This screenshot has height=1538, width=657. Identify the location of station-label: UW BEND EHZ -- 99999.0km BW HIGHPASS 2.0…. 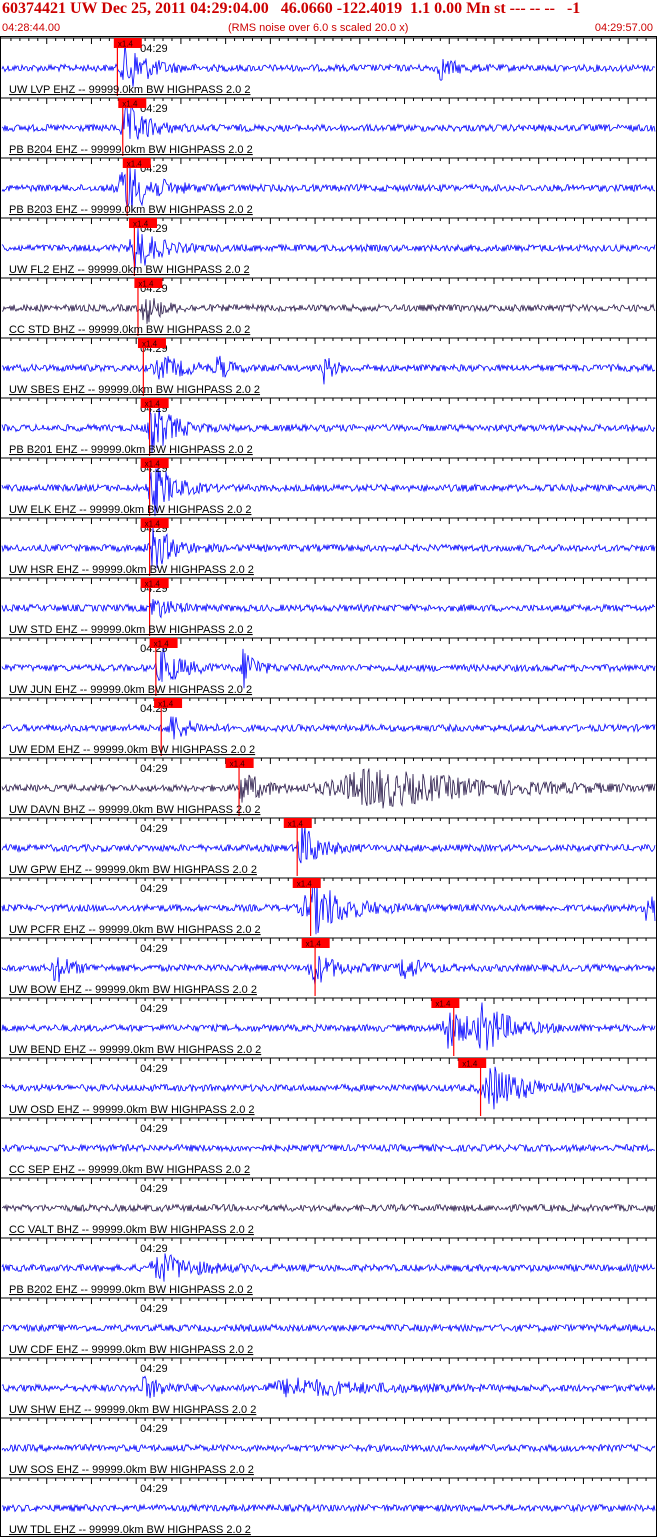
(135, 1050).